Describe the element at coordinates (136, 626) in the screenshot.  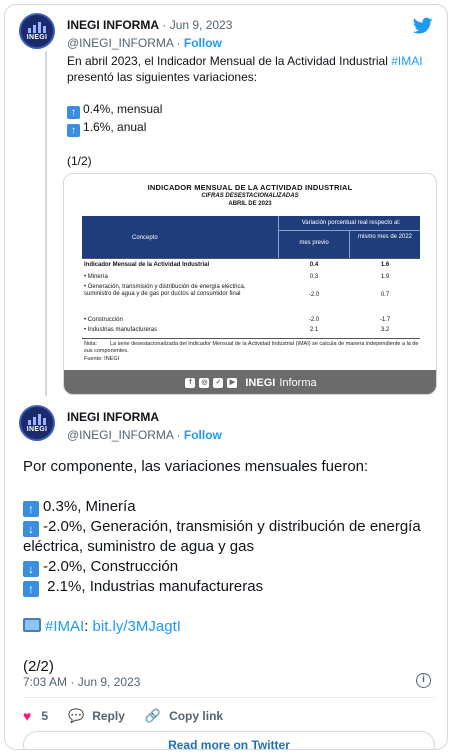
I see `url-link: bit.ly/3MJagtI` at that location.